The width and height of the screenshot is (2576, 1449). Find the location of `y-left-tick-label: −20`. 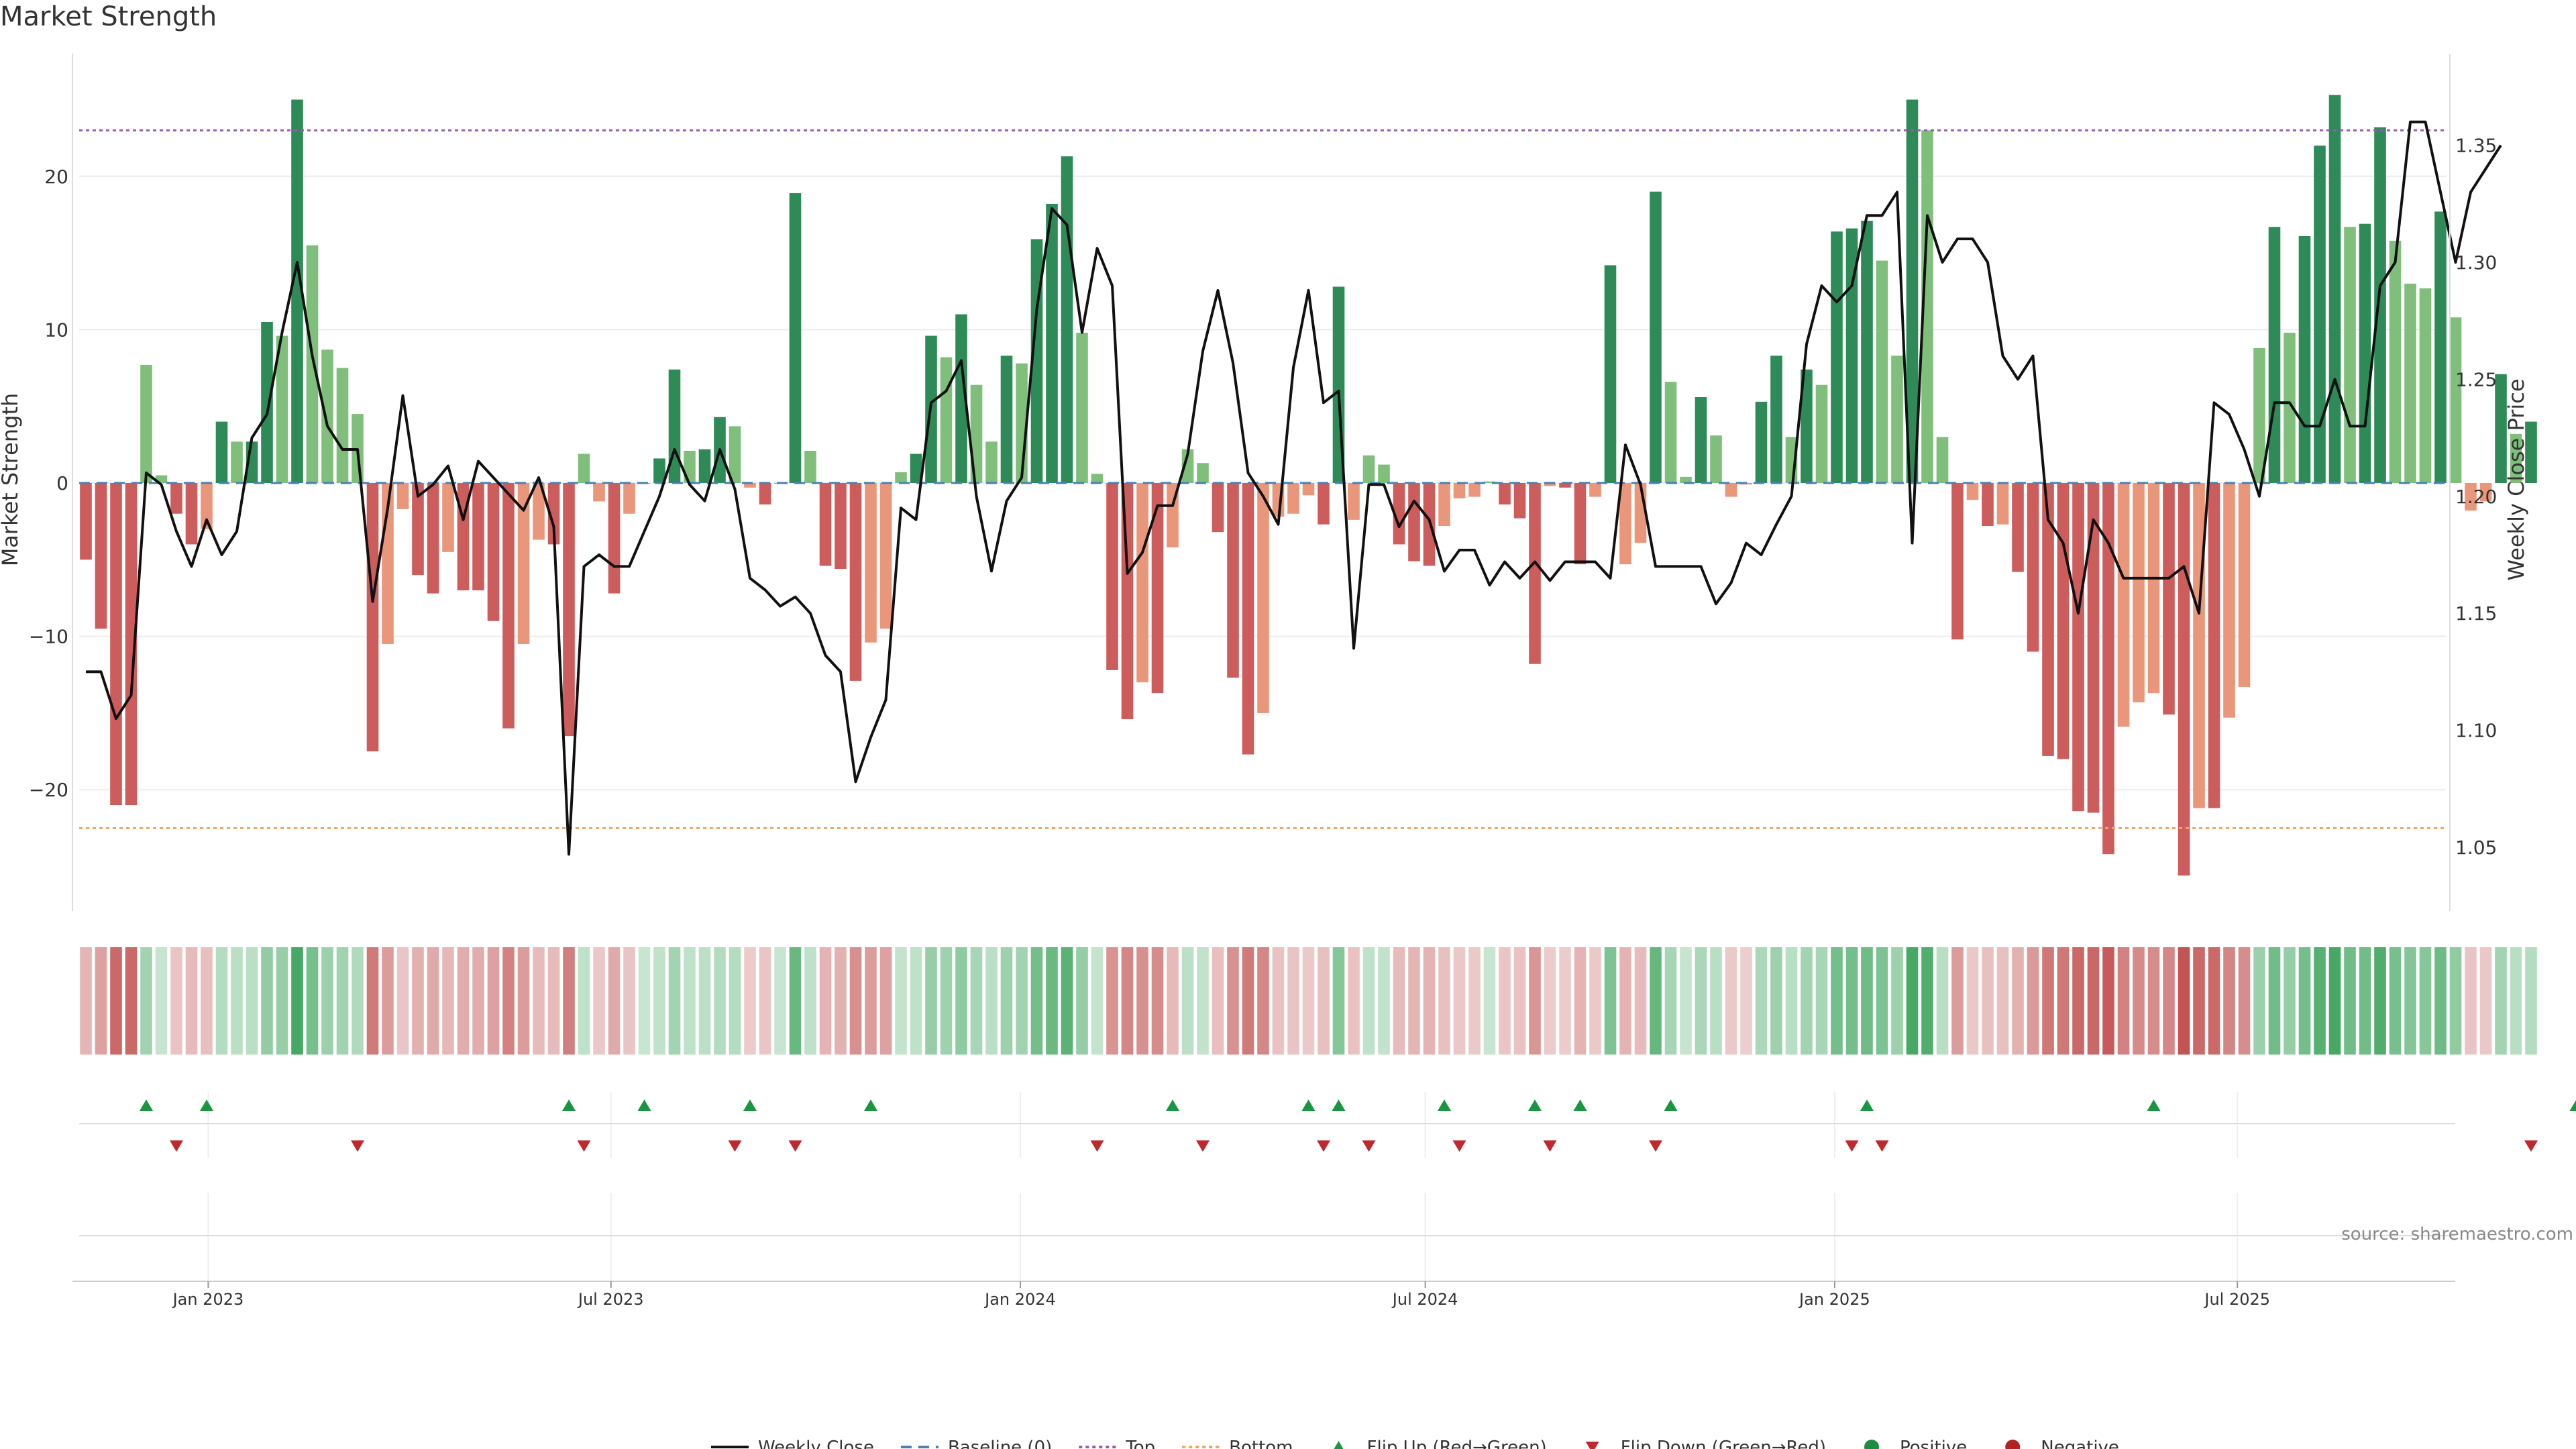

y-left-tick-label: −20 is located at coordinates (48, 790).